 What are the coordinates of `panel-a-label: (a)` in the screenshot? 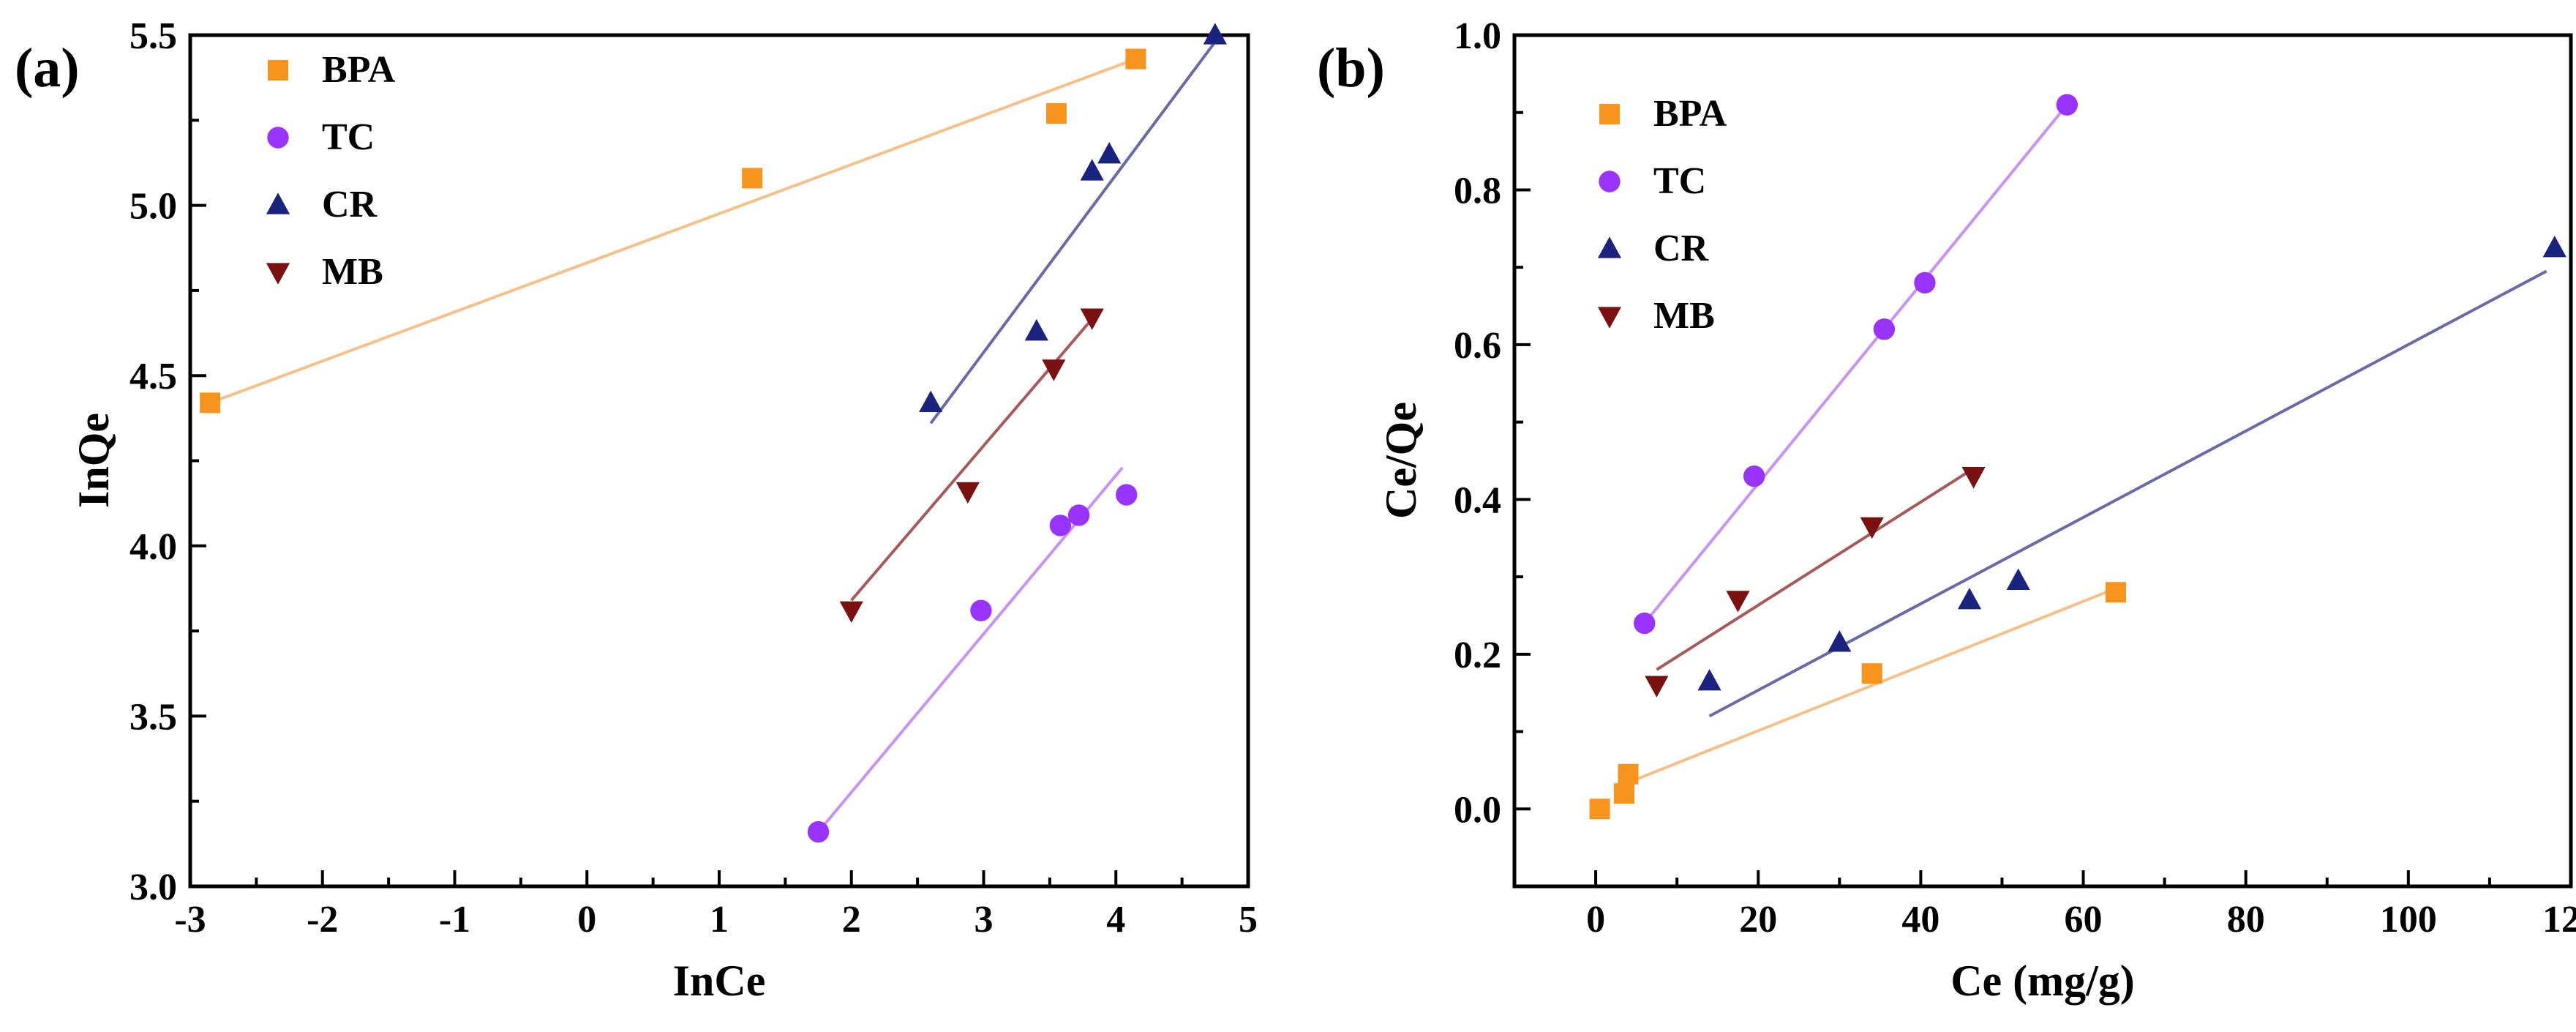 It's located at (47, 68).